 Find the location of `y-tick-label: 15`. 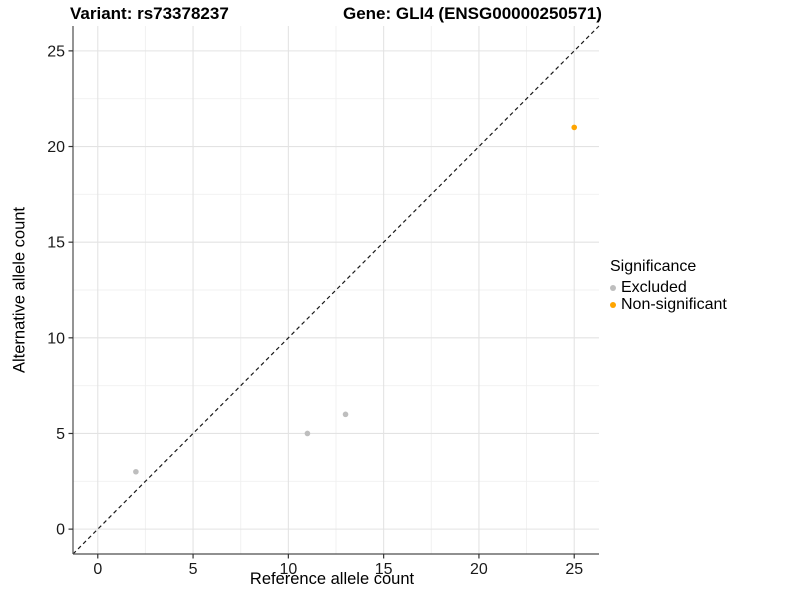

y-tick-label: 15 is located at coordinates (56, 243).